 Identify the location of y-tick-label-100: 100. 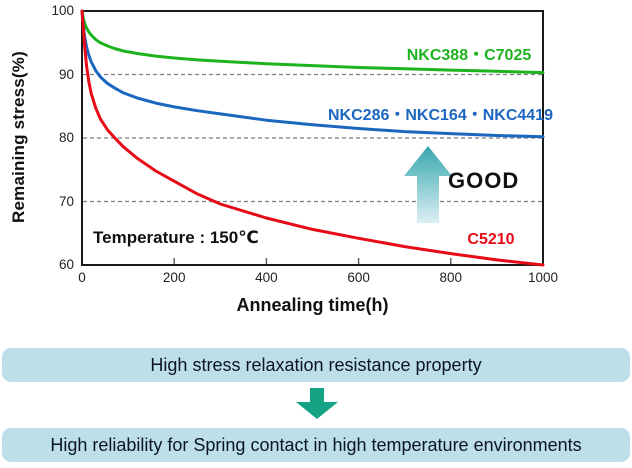
(62, 10).